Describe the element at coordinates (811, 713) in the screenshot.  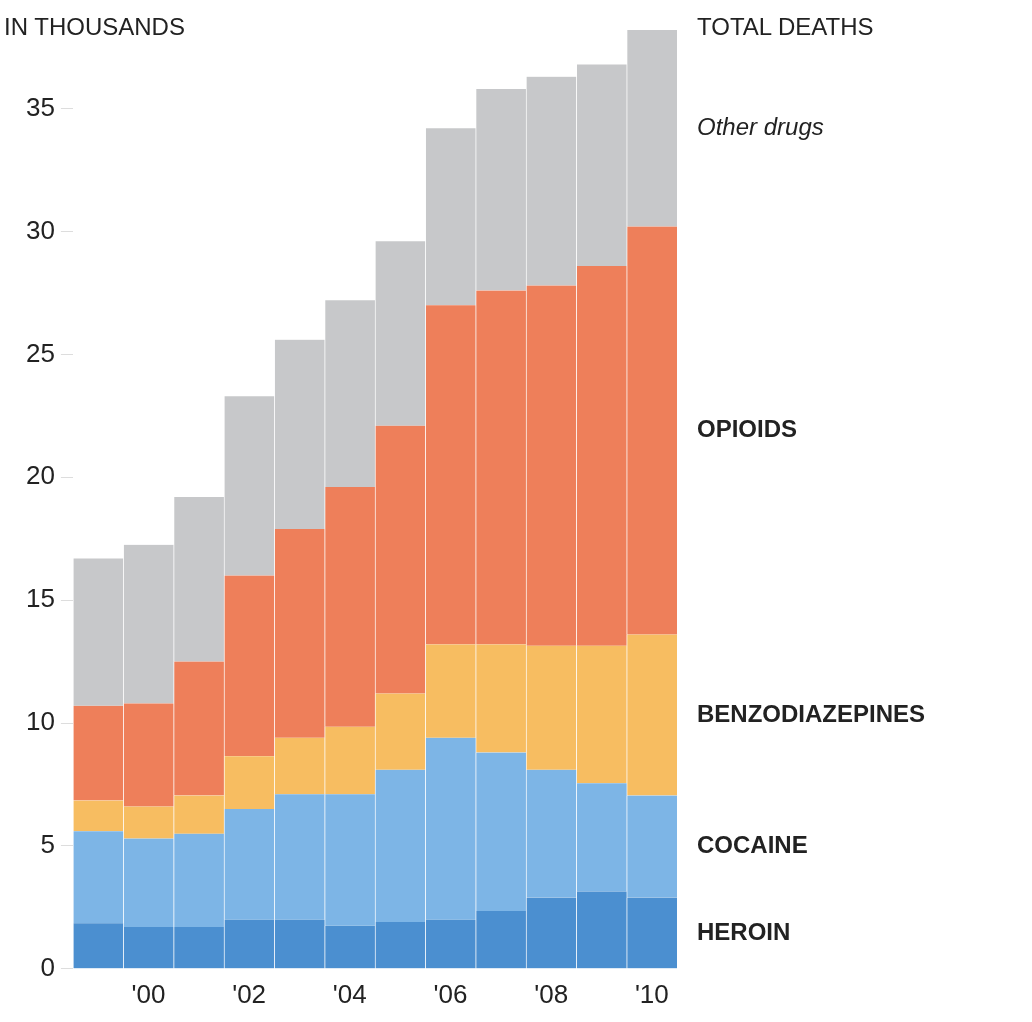
I see `series-label: BENZODIAZEPINES` at that location.